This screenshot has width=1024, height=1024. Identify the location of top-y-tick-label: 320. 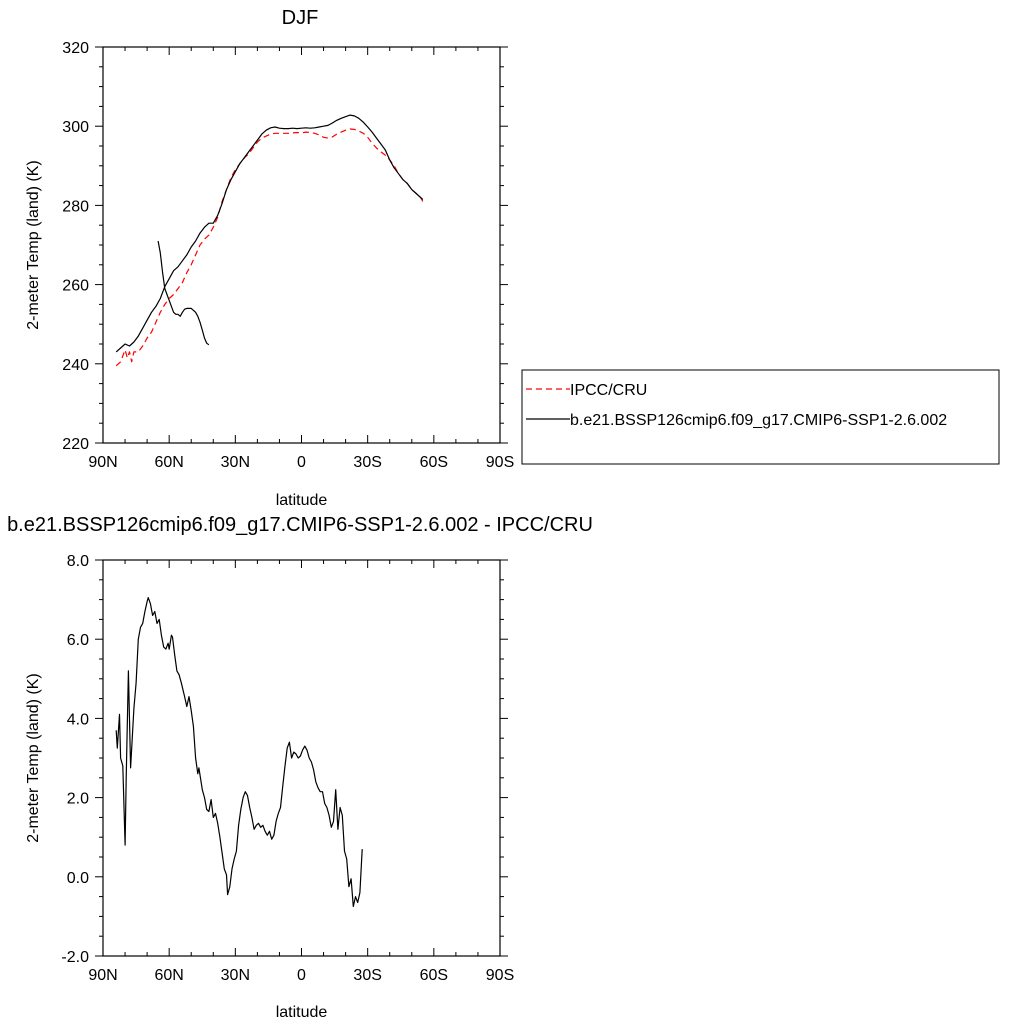
(75, 48).